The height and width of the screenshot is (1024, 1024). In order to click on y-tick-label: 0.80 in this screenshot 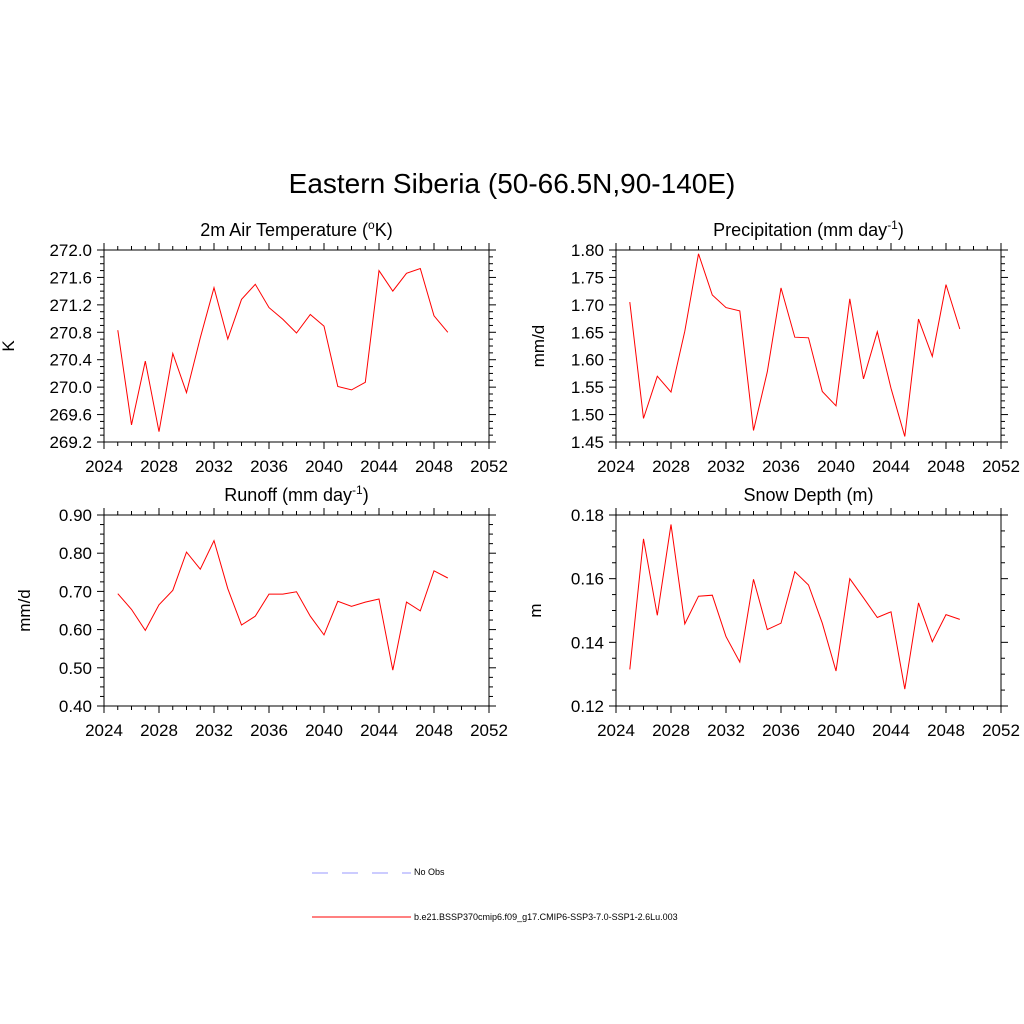, I will do `click(75, 553)`.